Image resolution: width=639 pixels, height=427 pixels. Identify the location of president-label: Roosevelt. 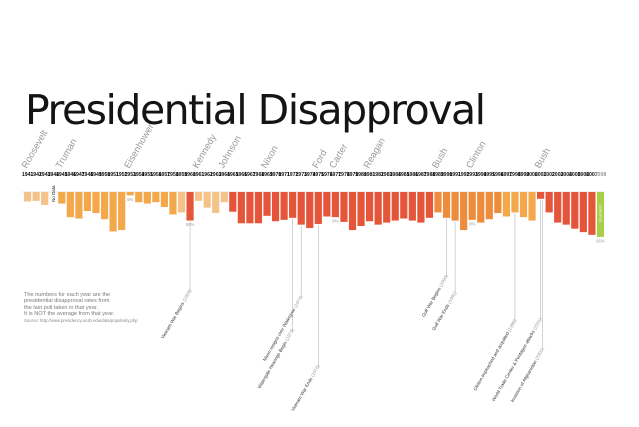
(35, 149).